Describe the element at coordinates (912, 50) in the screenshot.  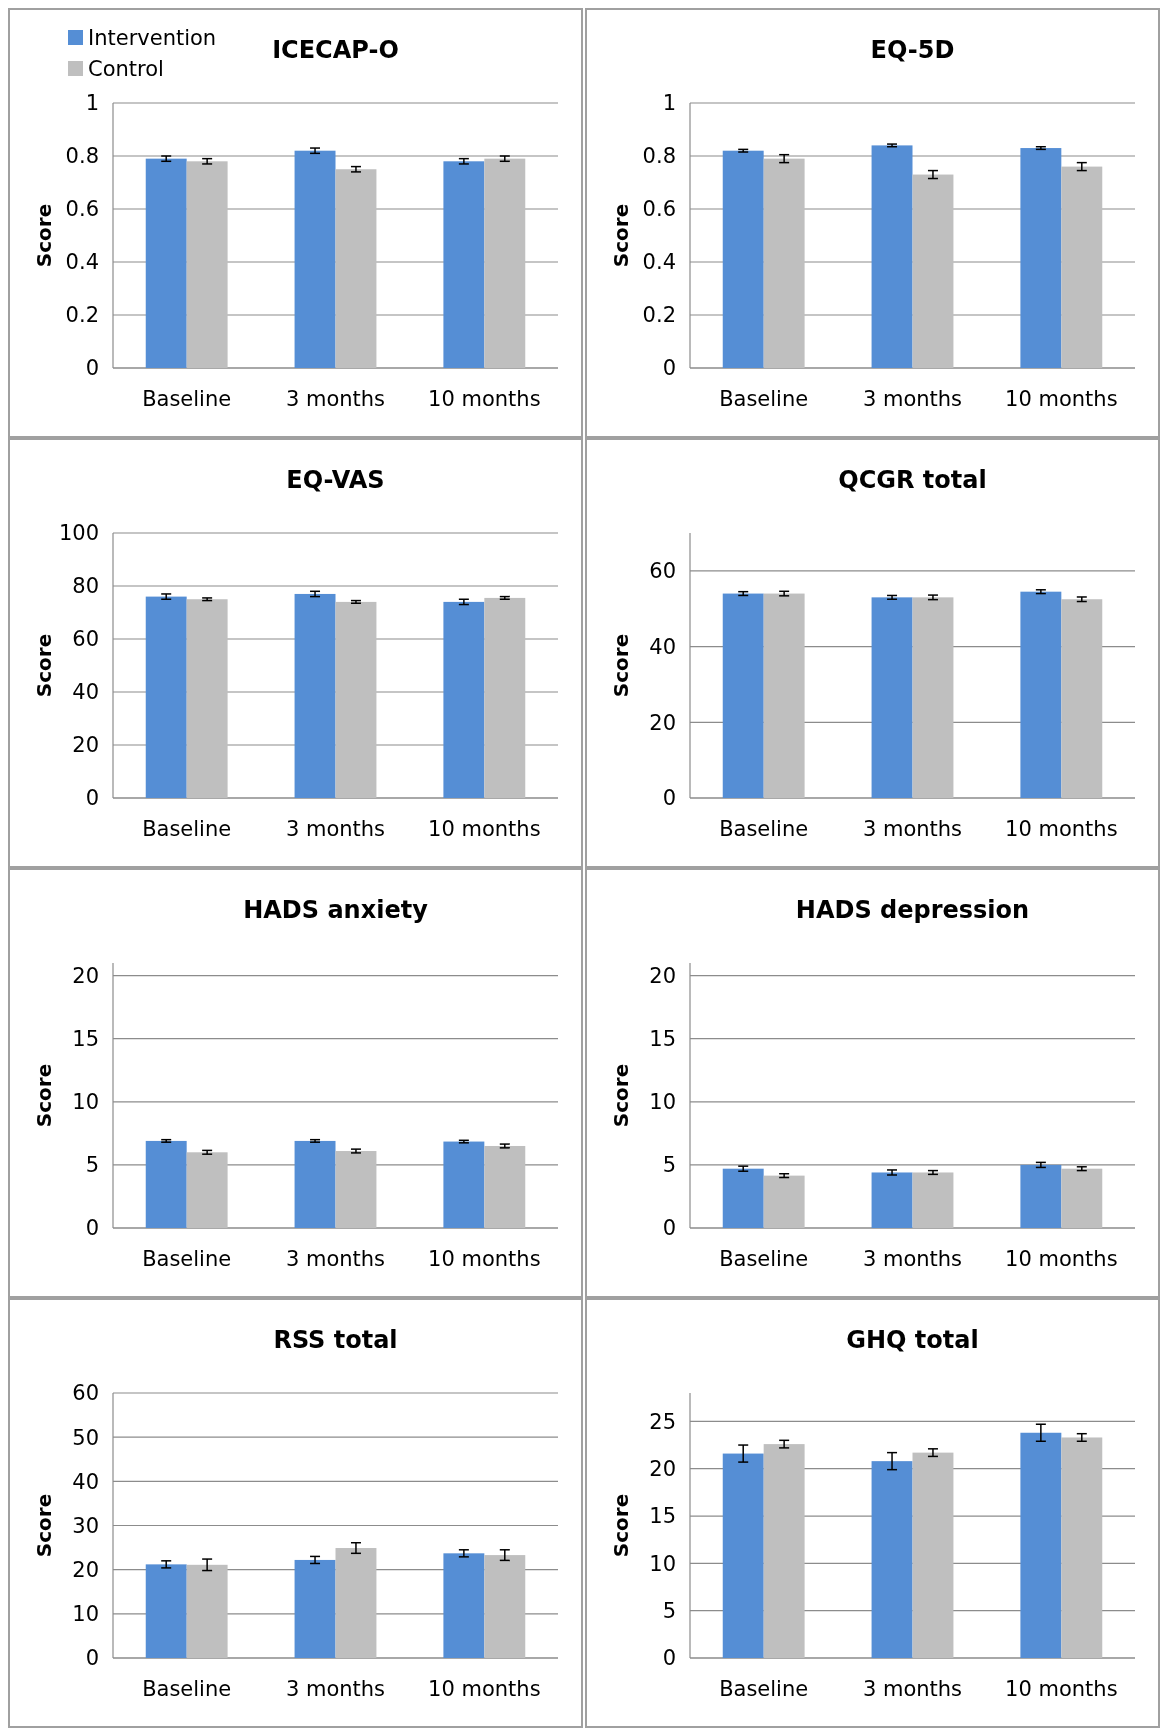
I see `chart-title: EQ-5D` at that location.